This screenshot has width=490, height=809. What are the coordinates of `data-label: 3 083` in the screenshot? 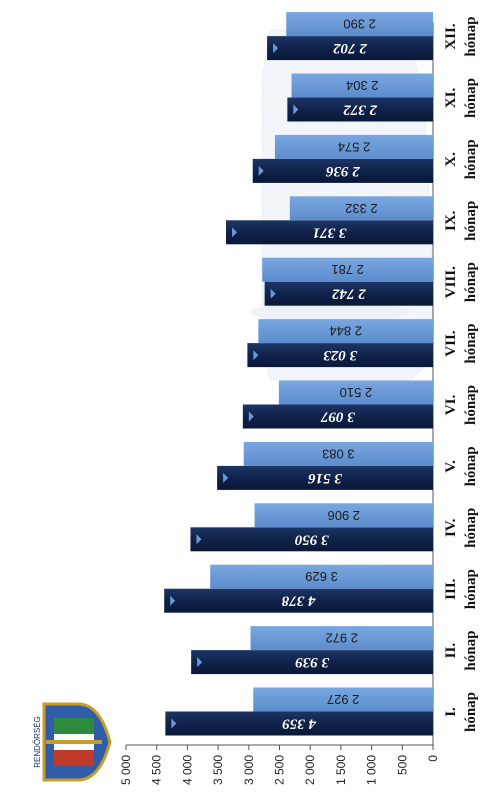 It's located at (338, 453).